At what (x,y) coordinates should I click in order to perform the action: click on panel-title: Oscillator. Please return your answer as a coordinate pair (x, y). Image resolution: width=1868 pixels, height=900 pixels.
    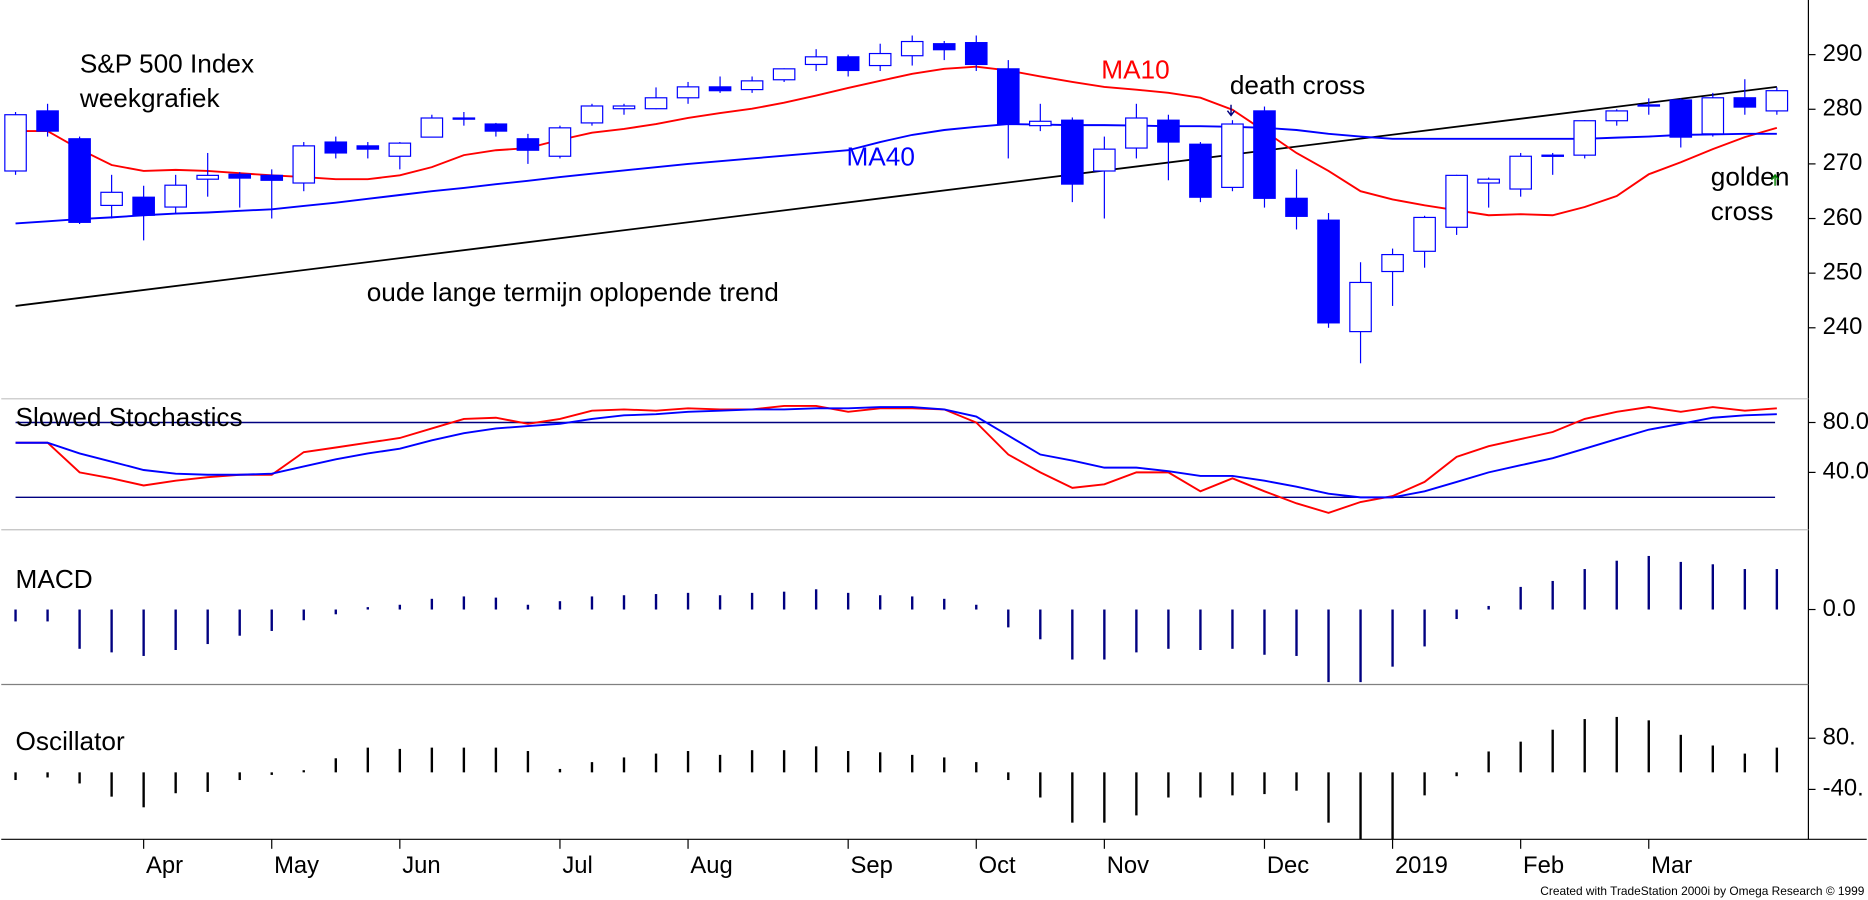
    Looking at the image, I should click on (70, 741).